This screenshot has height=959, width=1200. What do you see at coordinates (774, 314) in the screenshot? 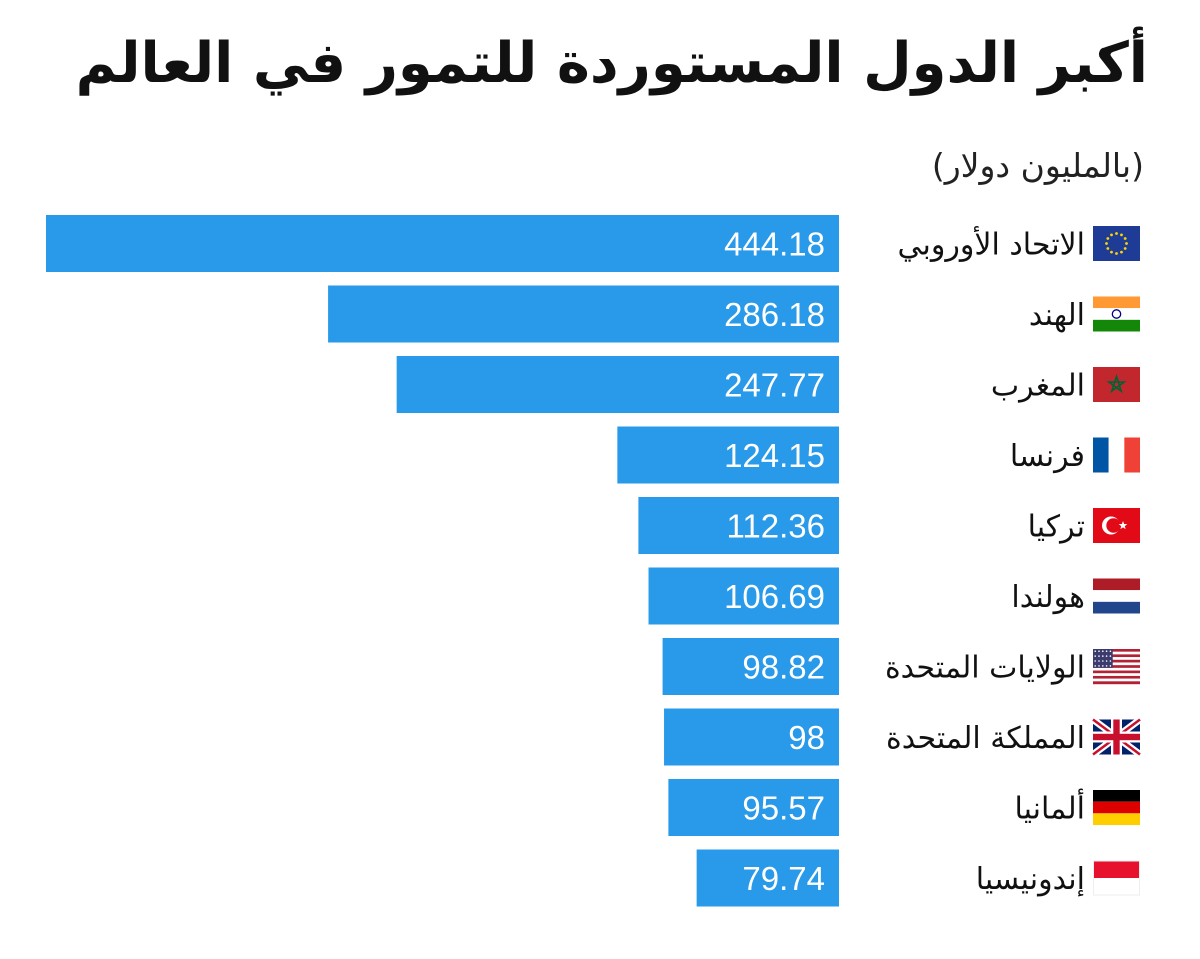
I see `bar-value-label: 286.18` at bounding box center [774, 314].